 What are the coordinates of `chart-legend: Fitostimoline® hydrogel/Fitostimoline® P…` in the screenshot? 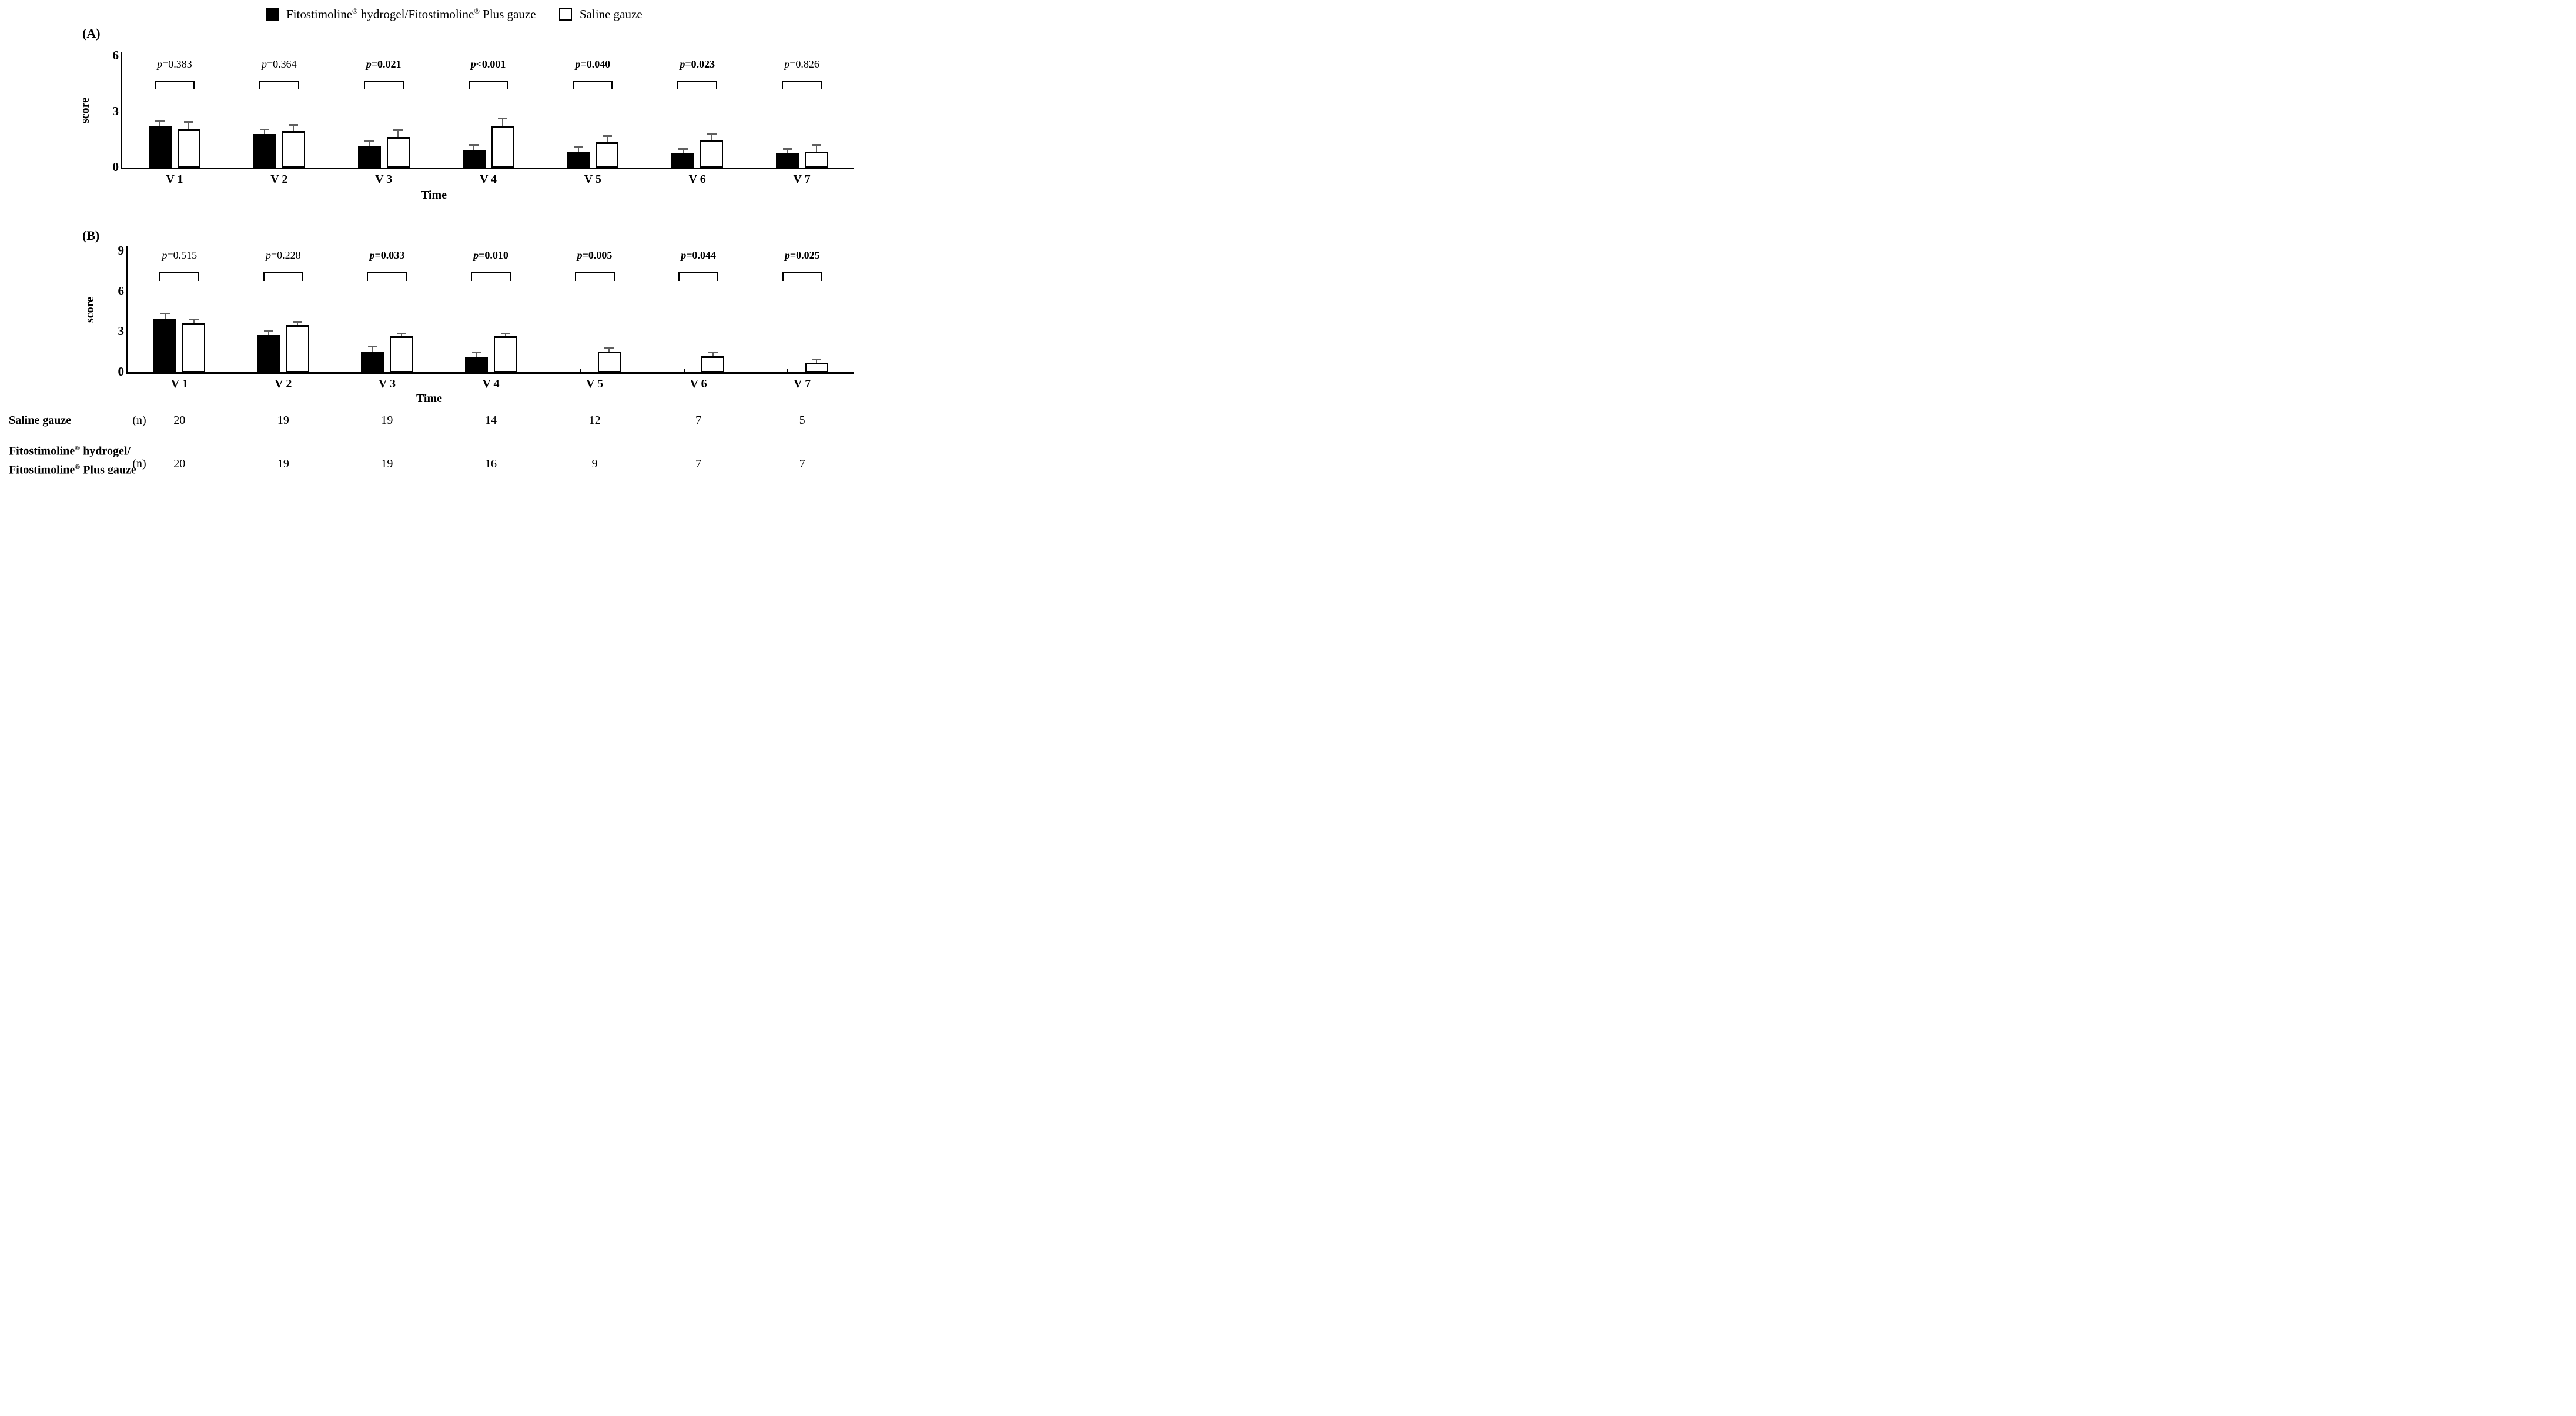 It's located at (429, 13).